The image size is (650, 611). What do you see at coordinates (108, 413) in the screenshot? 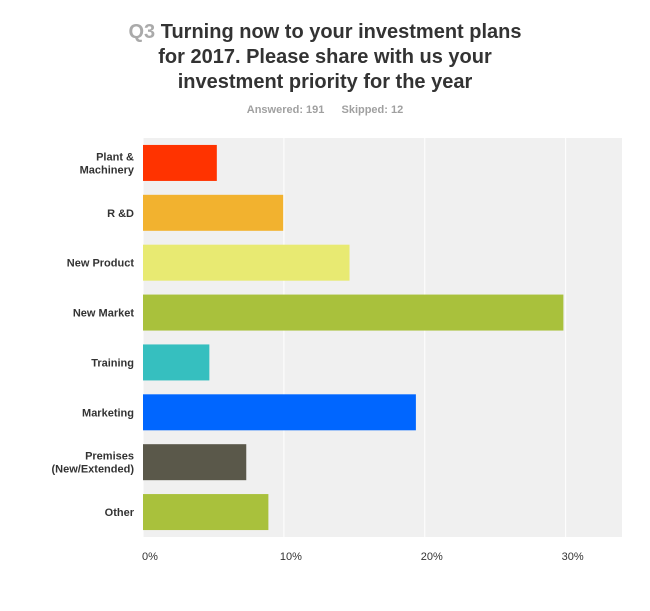
I see `category-label: Marketing` at bounding box center [108, 413].